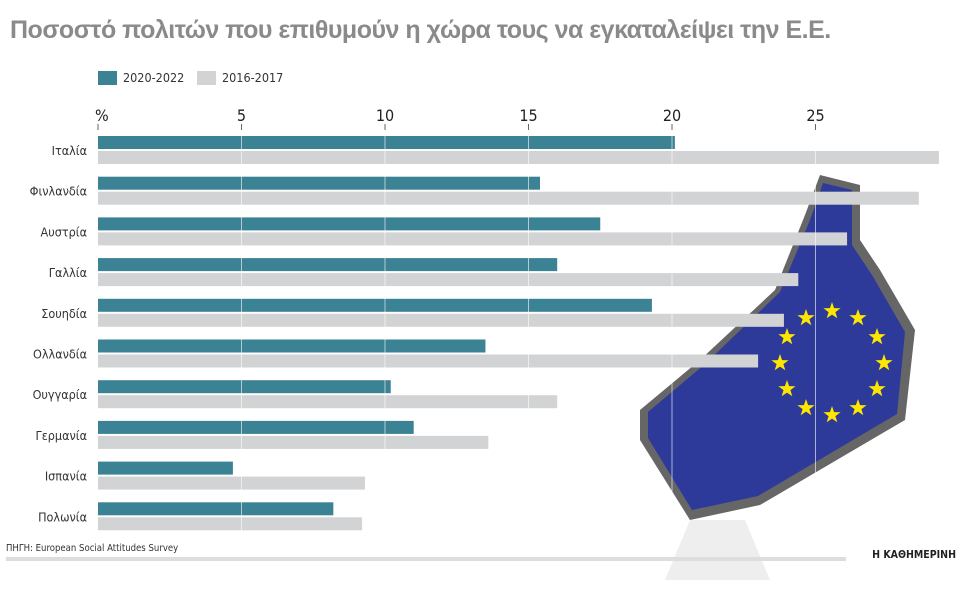  What do you see at coordinates (672, 115) in the screenshot?
I see `x-tick-label: 20` at bounding box center [672, 115].